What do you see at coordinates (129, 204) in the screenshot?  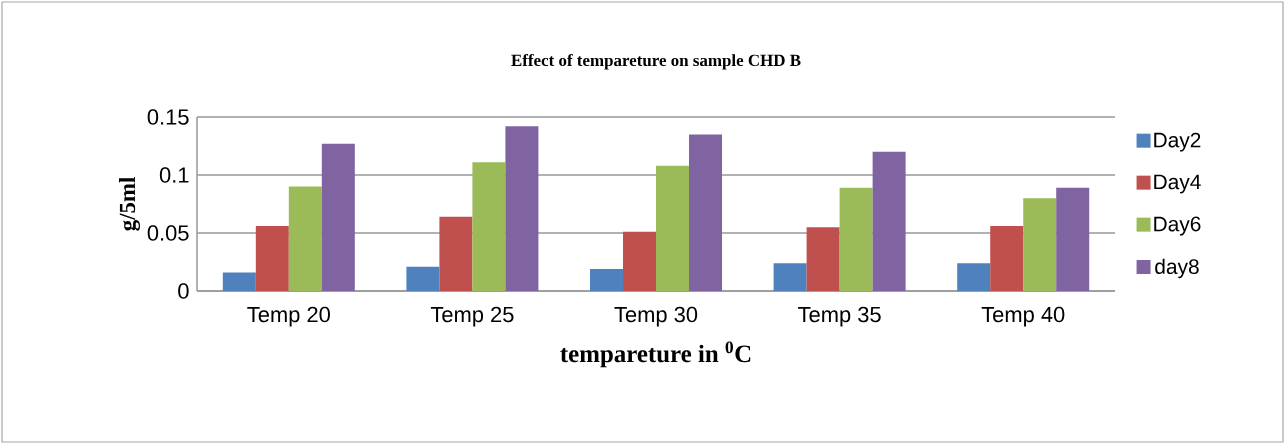 I see `y-axis-title: g/5ml` at bounding box center [129, 204].